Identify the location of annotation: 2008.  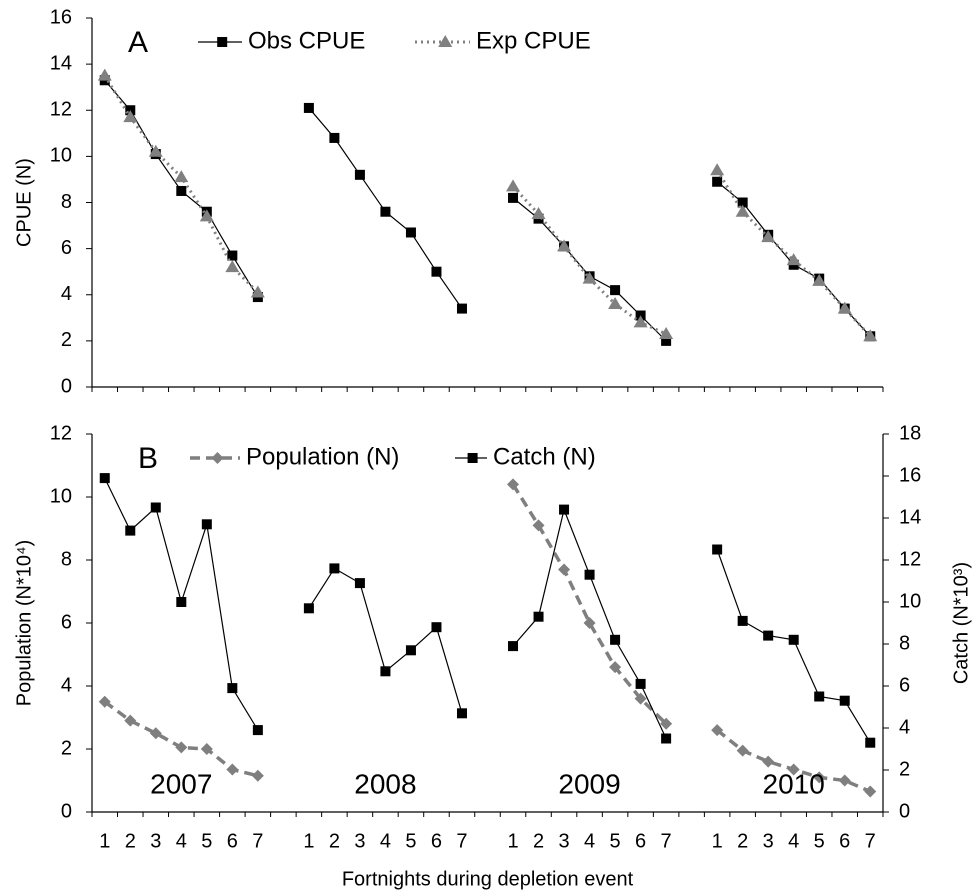
(385, 783).